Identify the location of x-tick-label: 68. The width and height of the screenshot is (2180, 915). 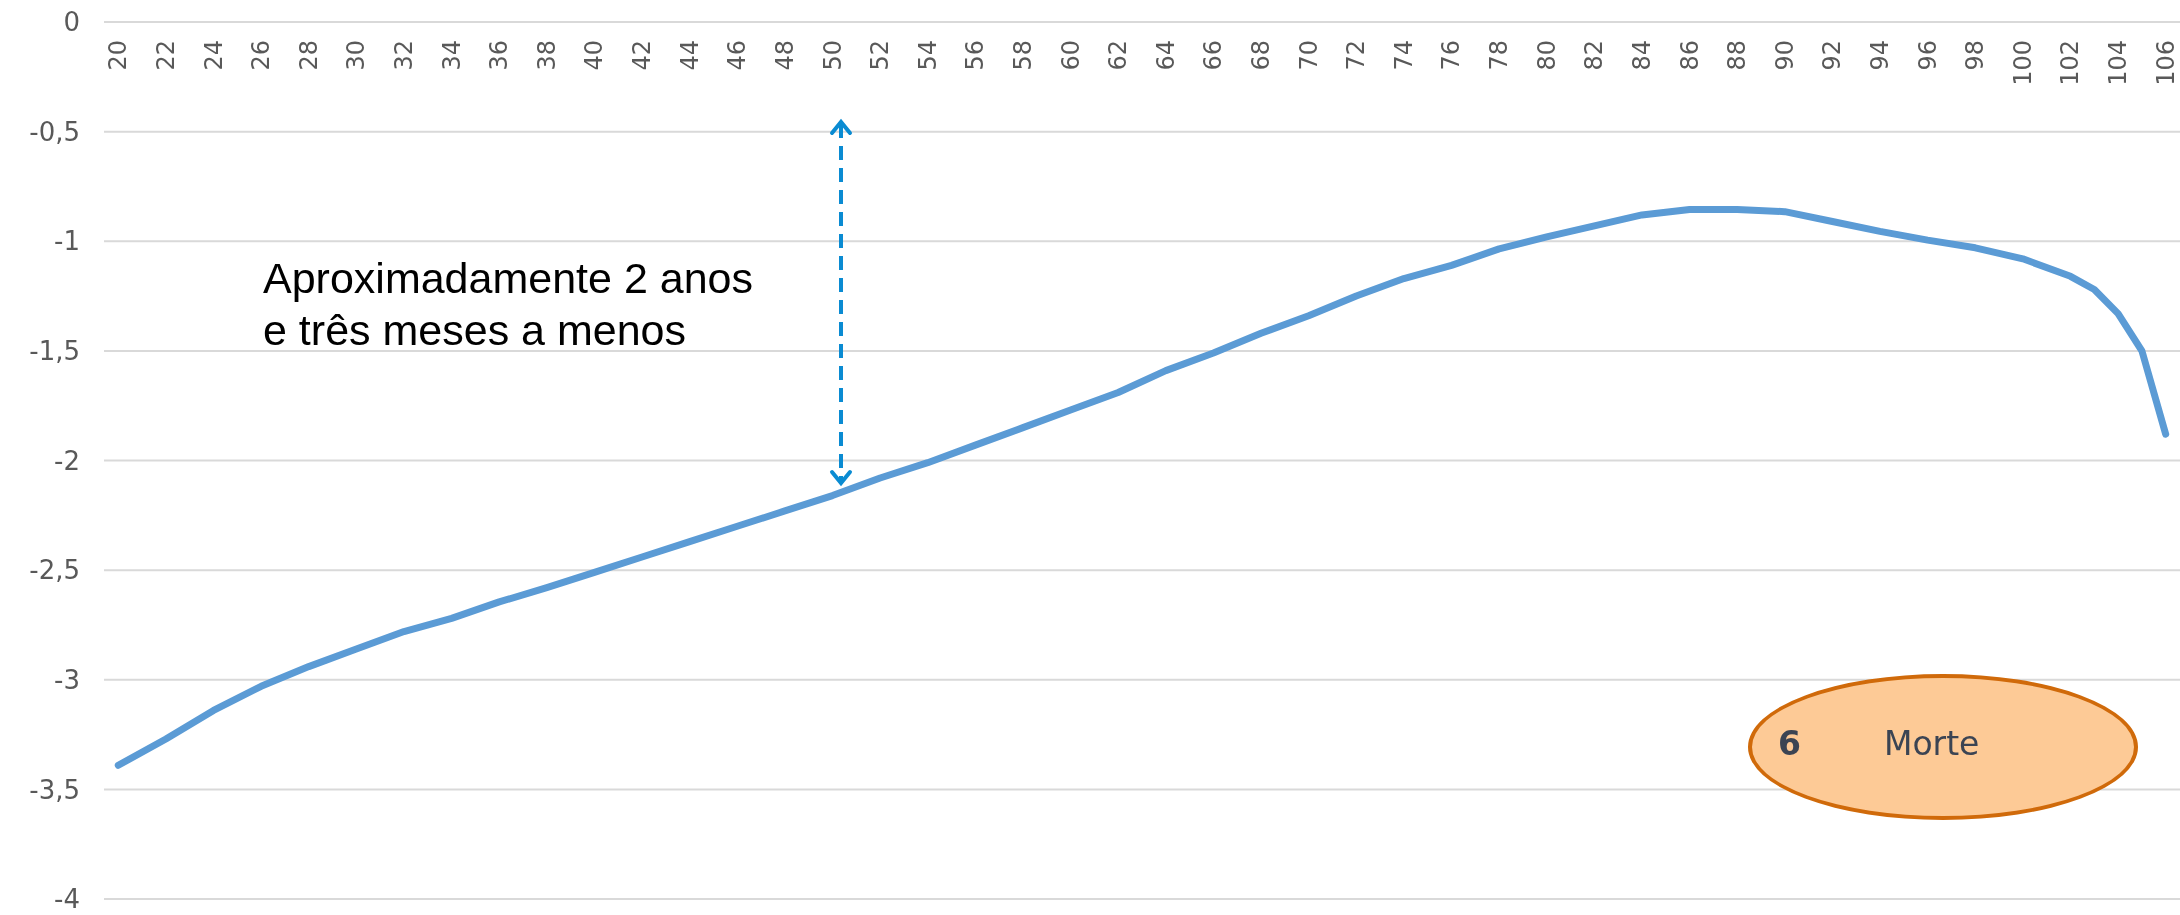
(1261, 55).